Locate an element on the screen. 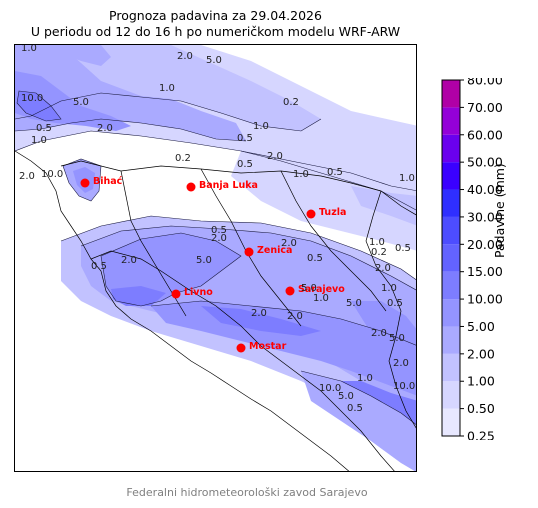 The image size is (538, 508). colorbar-label: Padavine (mm) is located at coordinates (499, 210).